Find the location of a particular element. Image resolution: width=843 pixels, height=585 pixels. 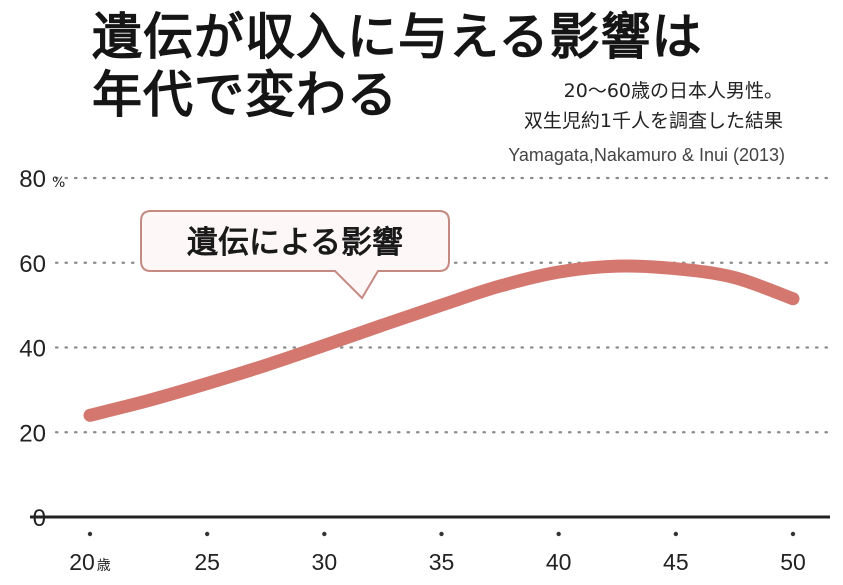

x-tick-label: 35 is located at coordinates (442, 562).